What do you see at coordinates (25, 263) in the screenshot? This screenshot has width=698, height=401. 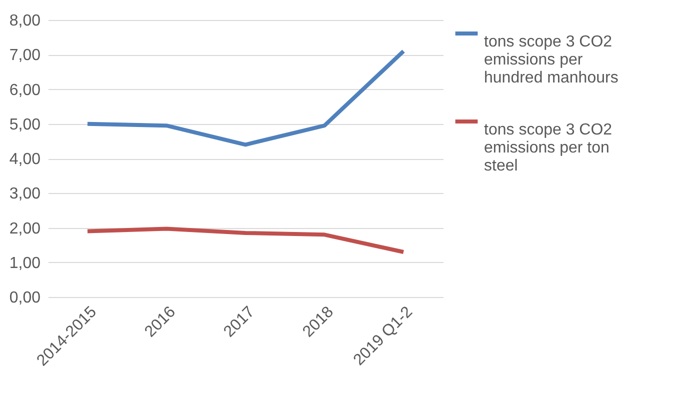 I see `y-tick-label: 1,00` at bounding box center [25, 263].